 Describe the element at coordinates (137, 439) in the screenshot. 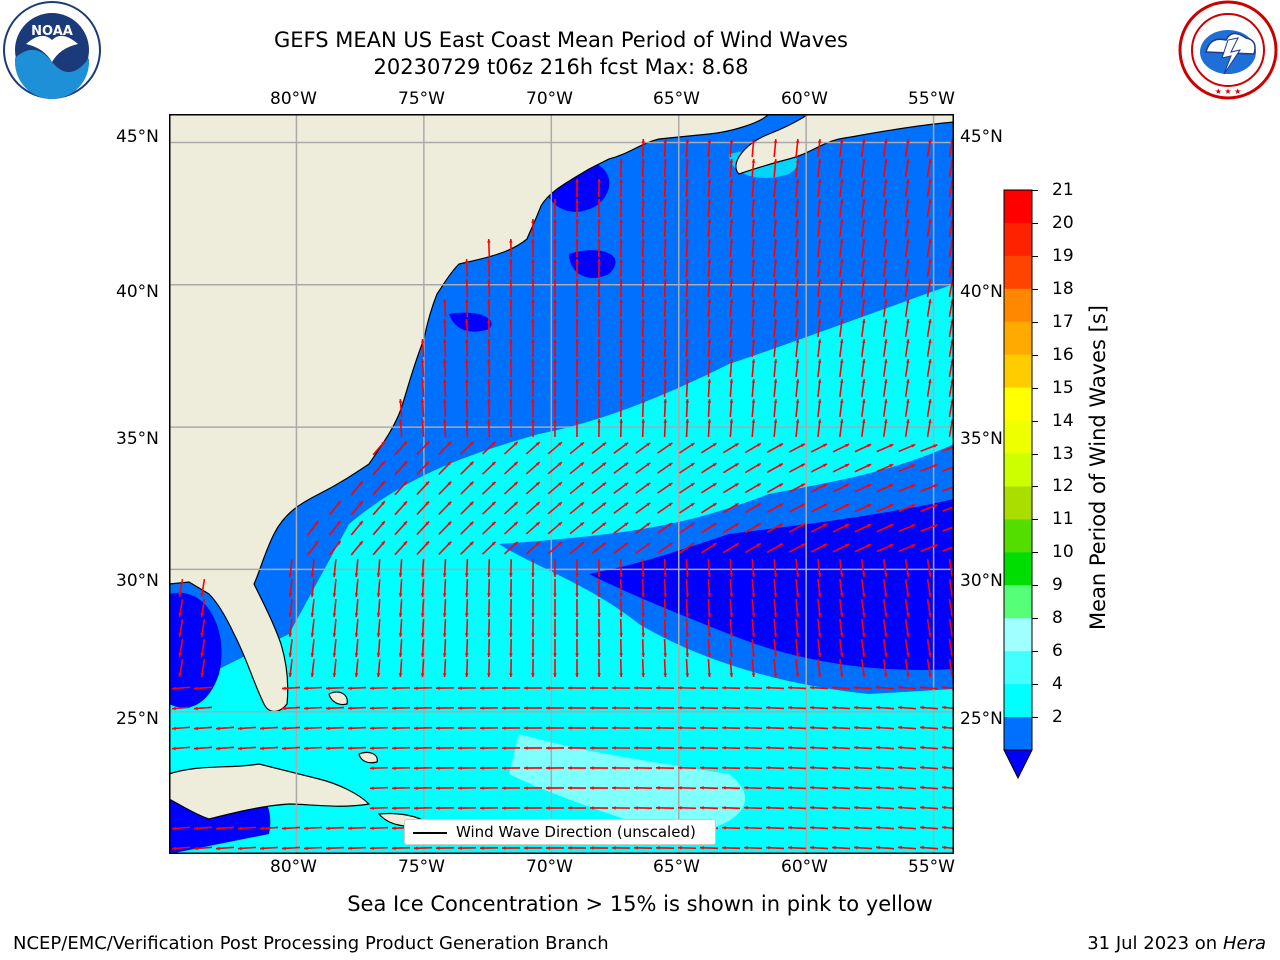

I see `lat-label-left-35n: 35°N` at that location.